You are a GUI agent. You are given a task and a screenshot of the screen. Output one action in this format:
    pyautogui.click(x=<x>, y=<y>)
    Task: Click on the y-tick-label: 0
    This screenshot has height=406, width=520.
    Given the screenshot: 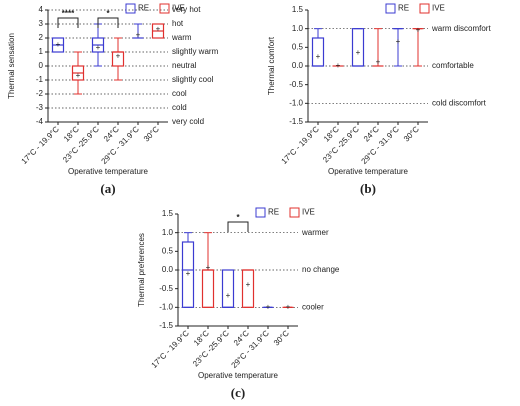 What is the action you would take?
    pyautogui.click(x=41, y=65)
    